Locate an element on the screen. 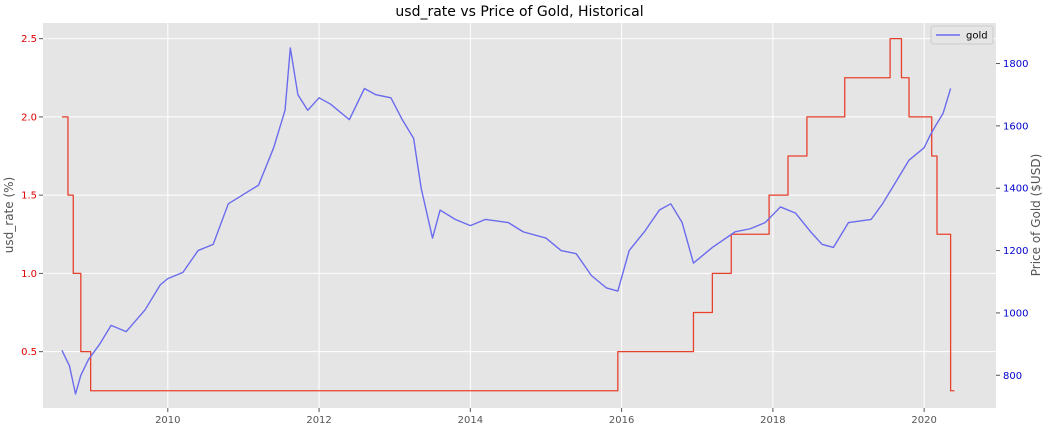  legend-label-gold: gold is located at coordinates (977, 36).